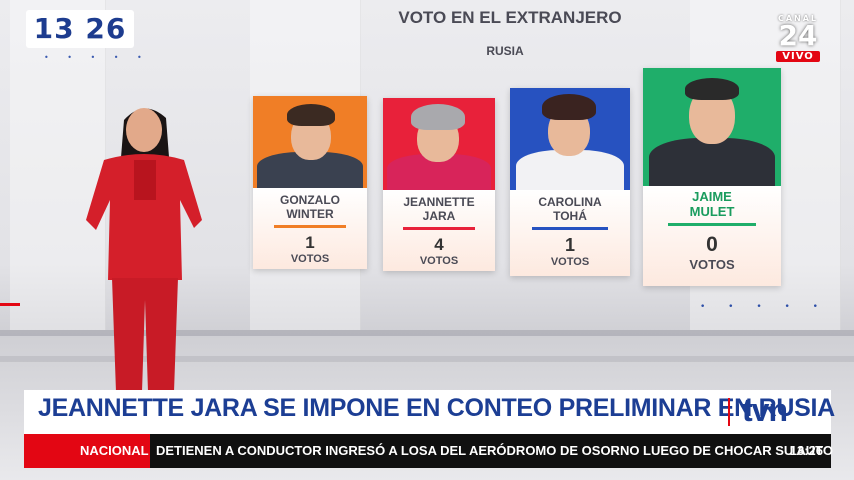 The height and width of the screenshot is (480, 854). Describe the element at coordinates (806, 450) in the screenshot. I see `ticker-time: 13:26` at that location.